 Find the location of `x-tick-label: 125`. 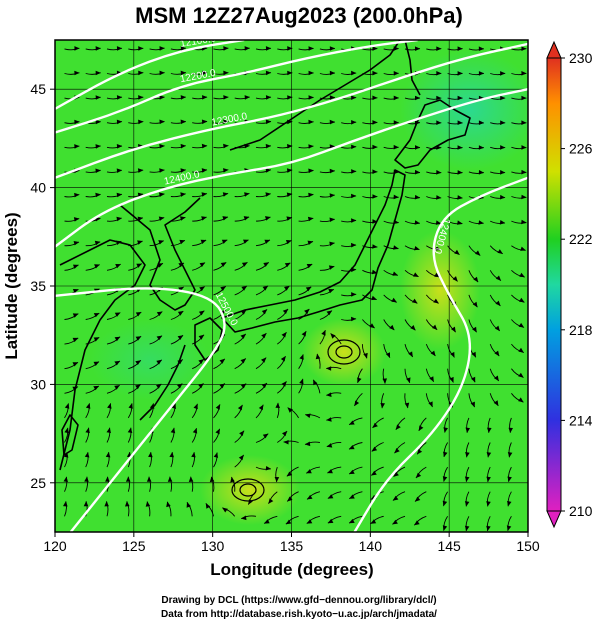

x-tick-label: 125 is located at coordinates (134, 546).